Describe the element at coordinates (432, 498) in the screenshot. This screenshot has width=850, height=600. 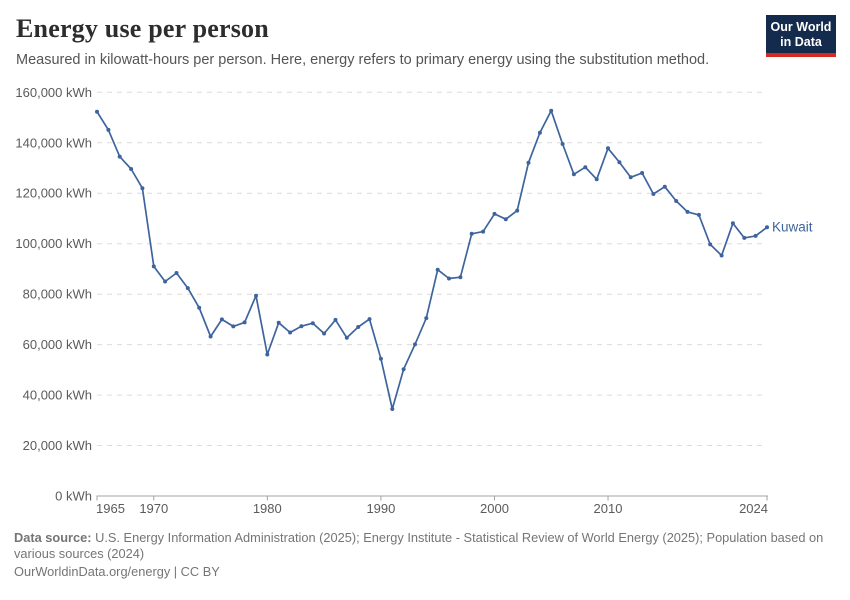
I see `x-axis` at that location.